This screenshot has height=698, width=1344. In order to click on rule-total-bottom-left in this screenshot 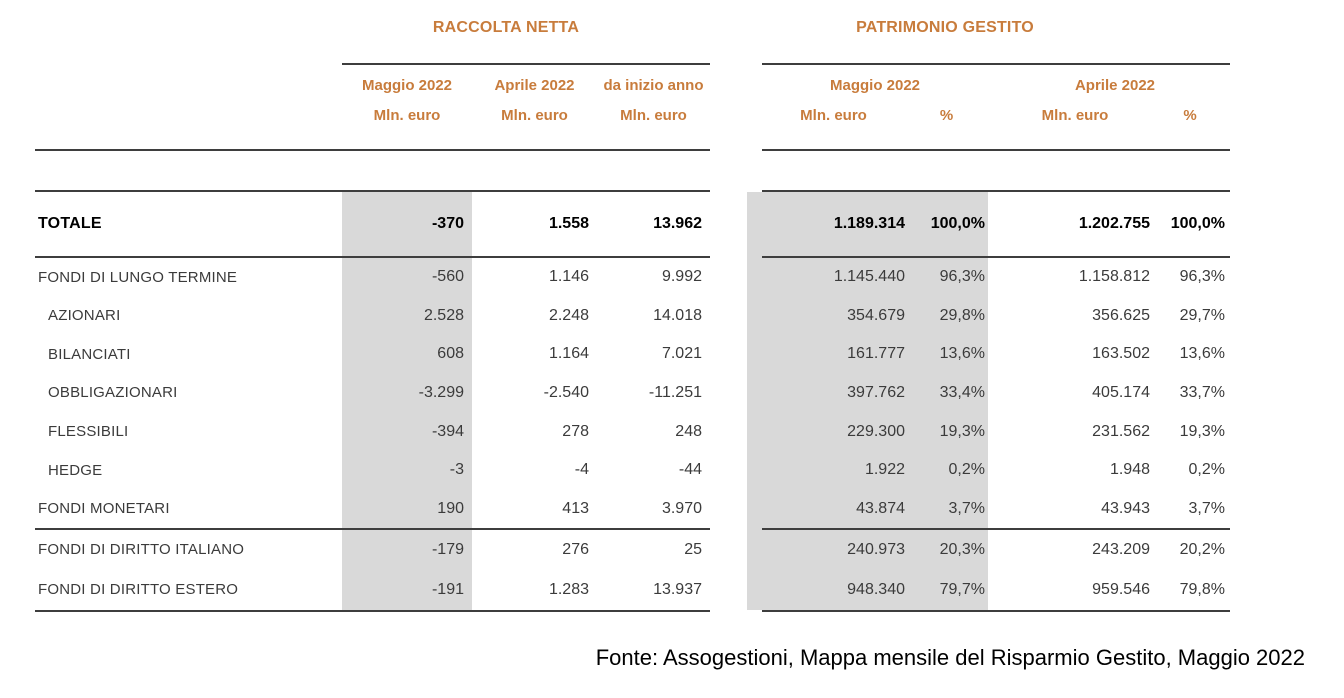, I will do `click(372, 257)`.